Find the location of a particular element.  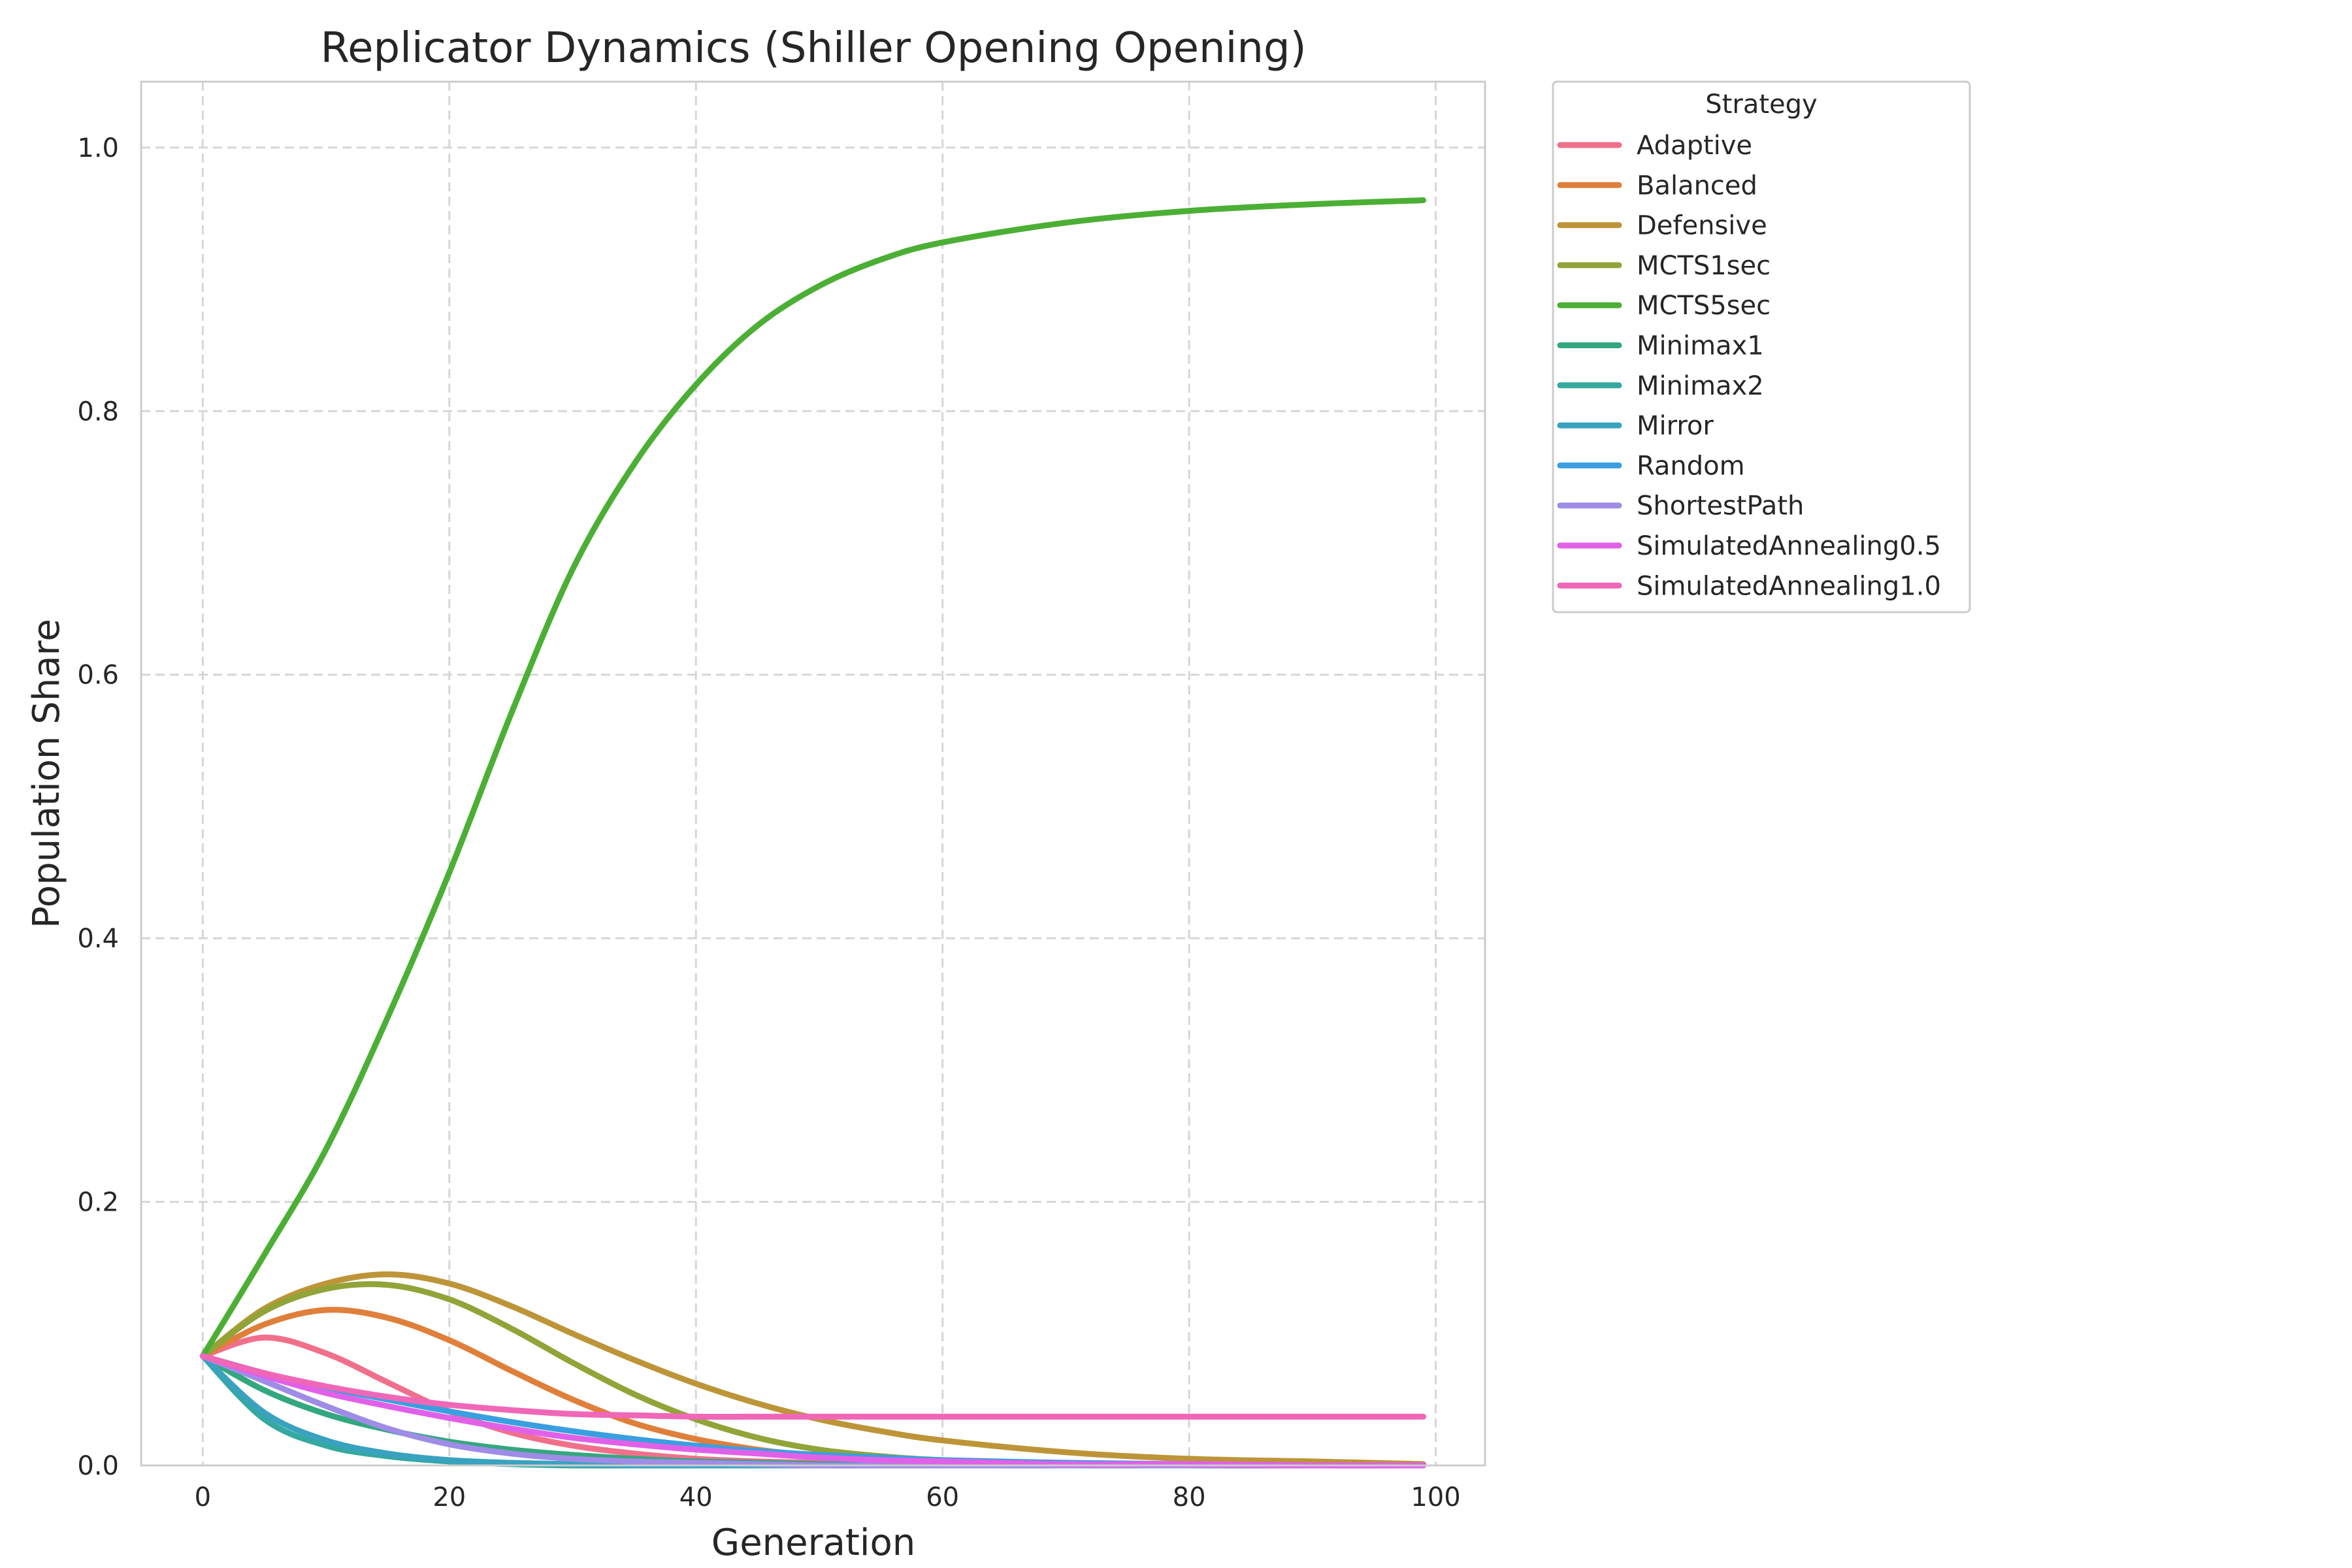

series-line-balanced is located at coordinates (813, 1388).